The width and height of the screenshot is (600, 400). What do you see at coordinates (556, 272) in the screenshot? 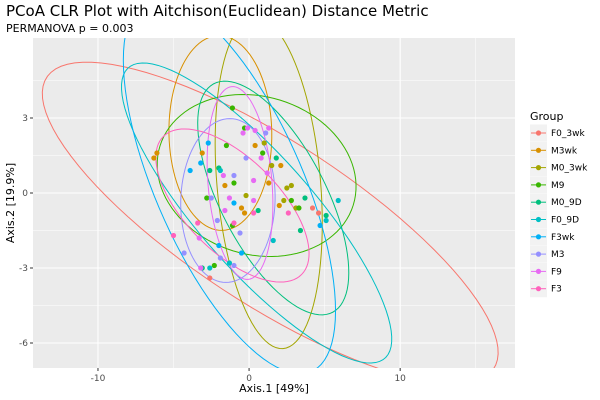
I see `legend-label: F9` at bounding box center [556, 272].